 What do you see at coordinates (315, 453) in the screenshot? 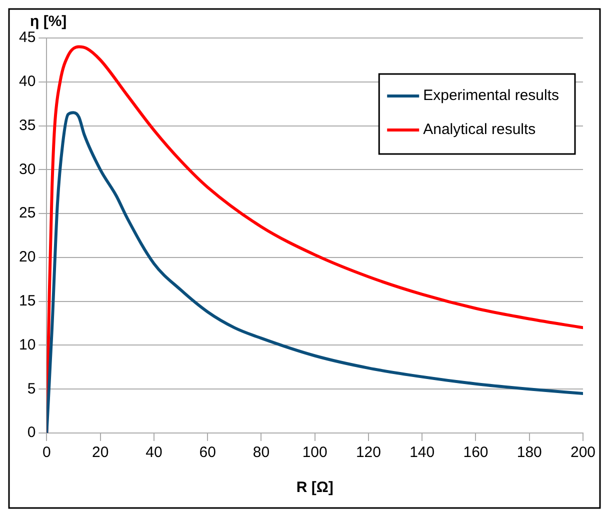
I see `x-tick-label: 100` at bounding box center [315, 453].